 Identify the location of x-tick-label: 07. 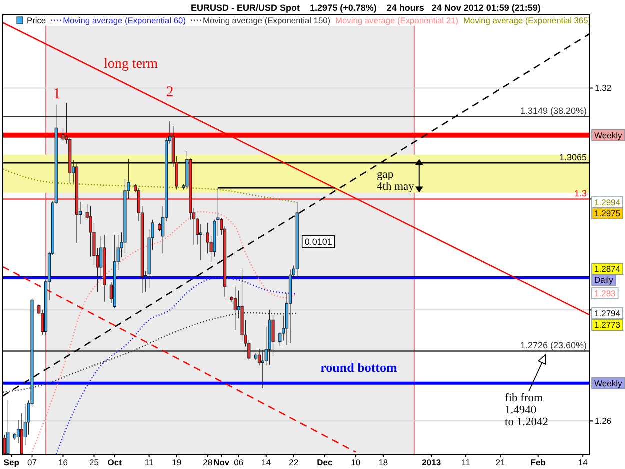
(33, 463).